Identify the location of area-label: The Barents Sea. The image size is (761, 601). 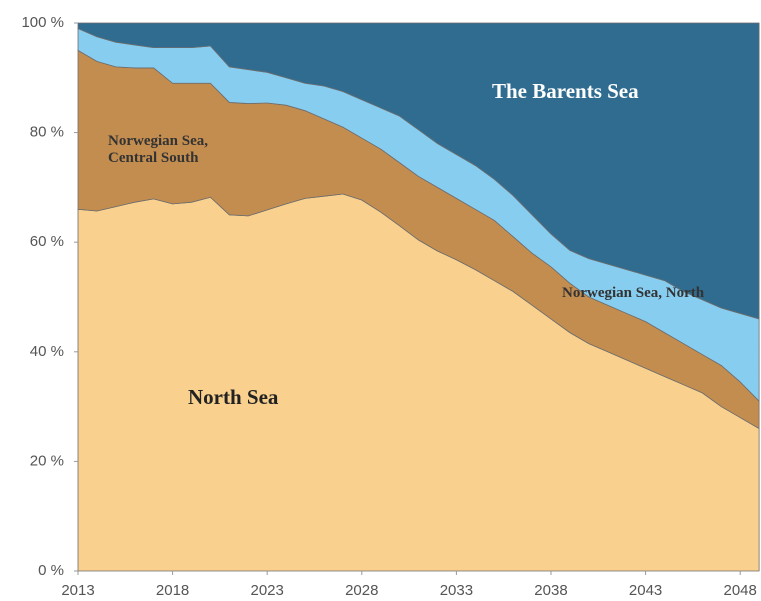
(565, 91).